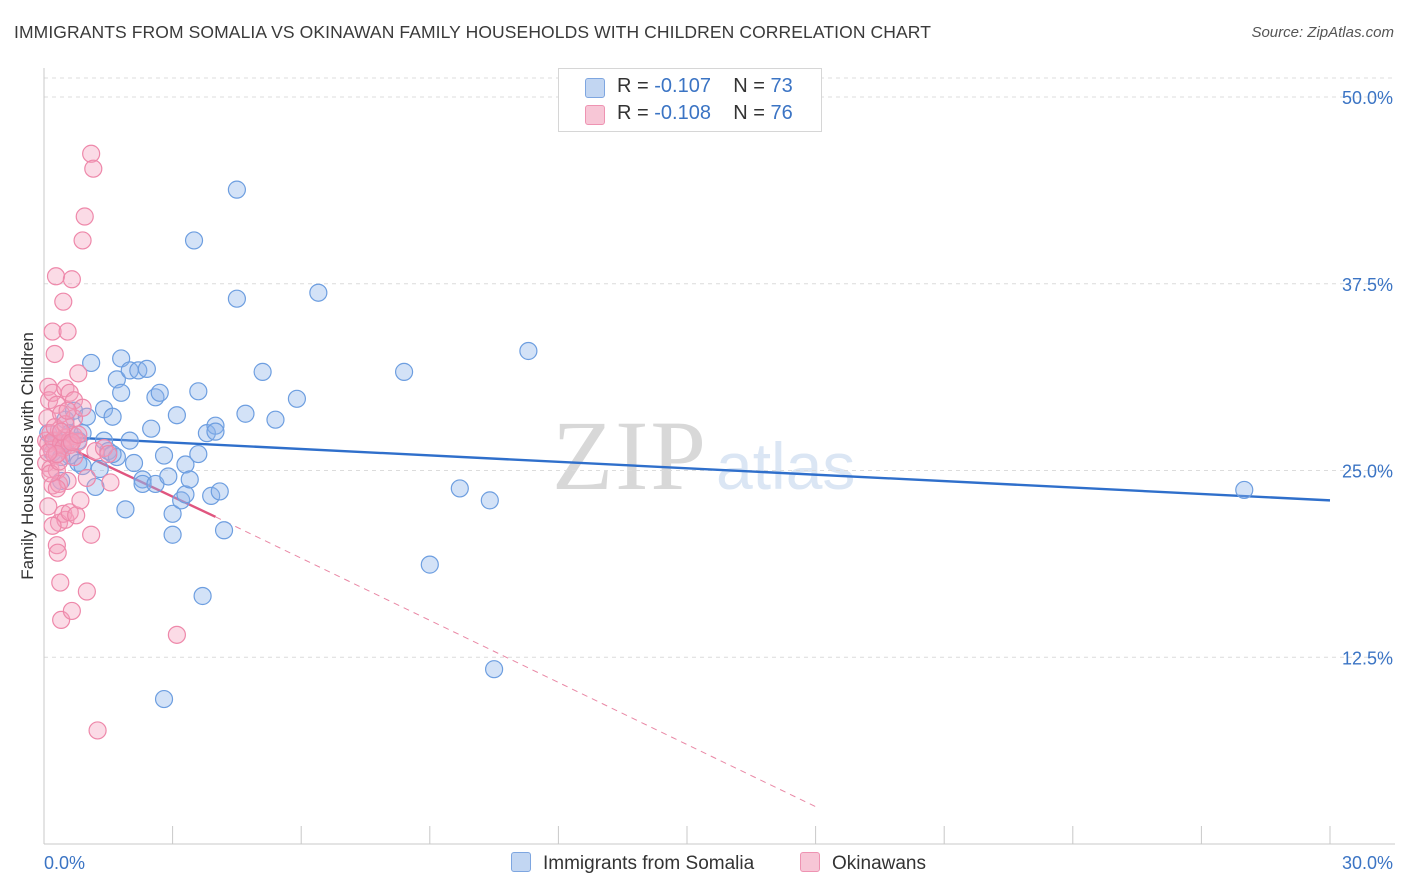 This screenshot has width=1406, height=892. I want to click on y-tick-label: 37.5%, so click(1367, 285).